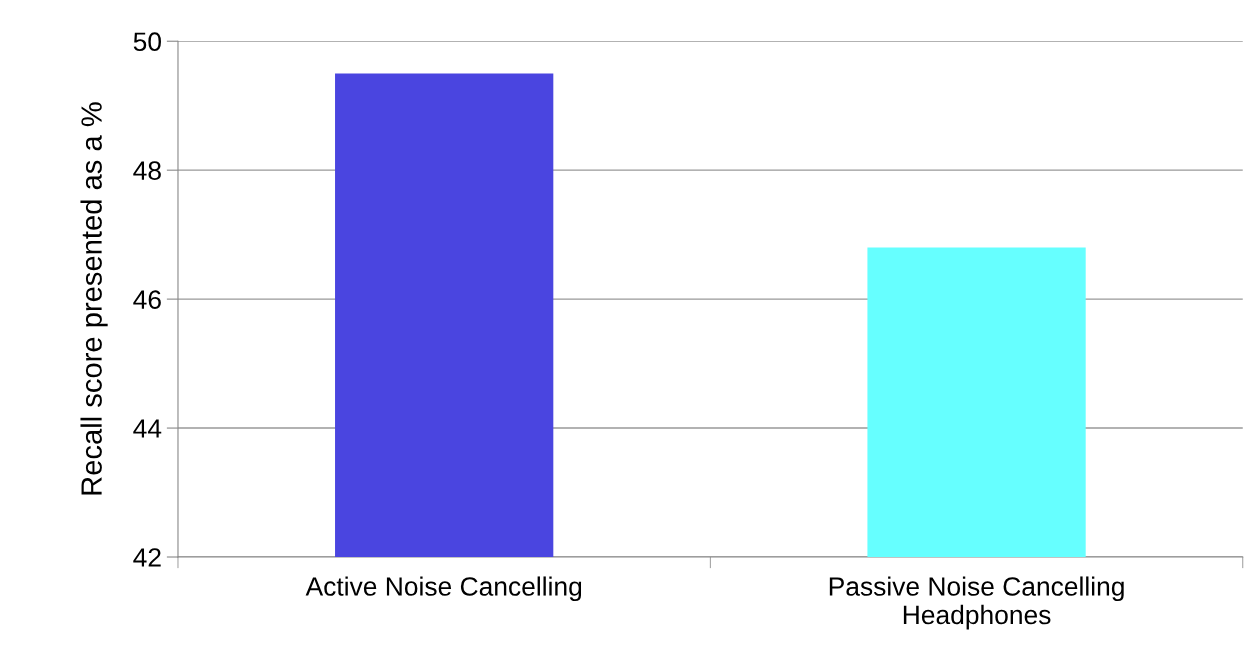 This screenshot has width=1249, height=665. I want to click on y-tick-label: 48, so click(147, 170).